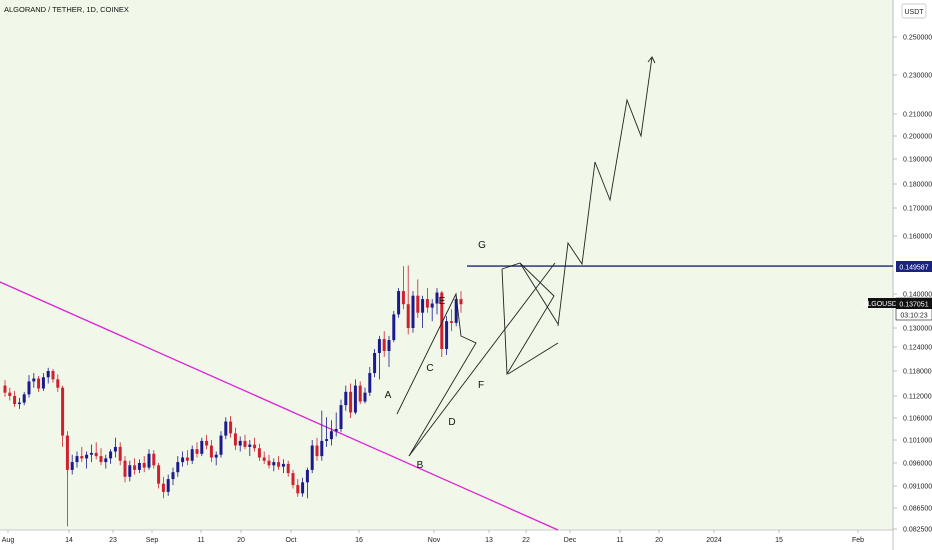 The height and width of the screenshot is (550, 932). What do you see at coordinates (914, 11) in the screenshot?
I see `currency-button` at bounding box center [914, 11].